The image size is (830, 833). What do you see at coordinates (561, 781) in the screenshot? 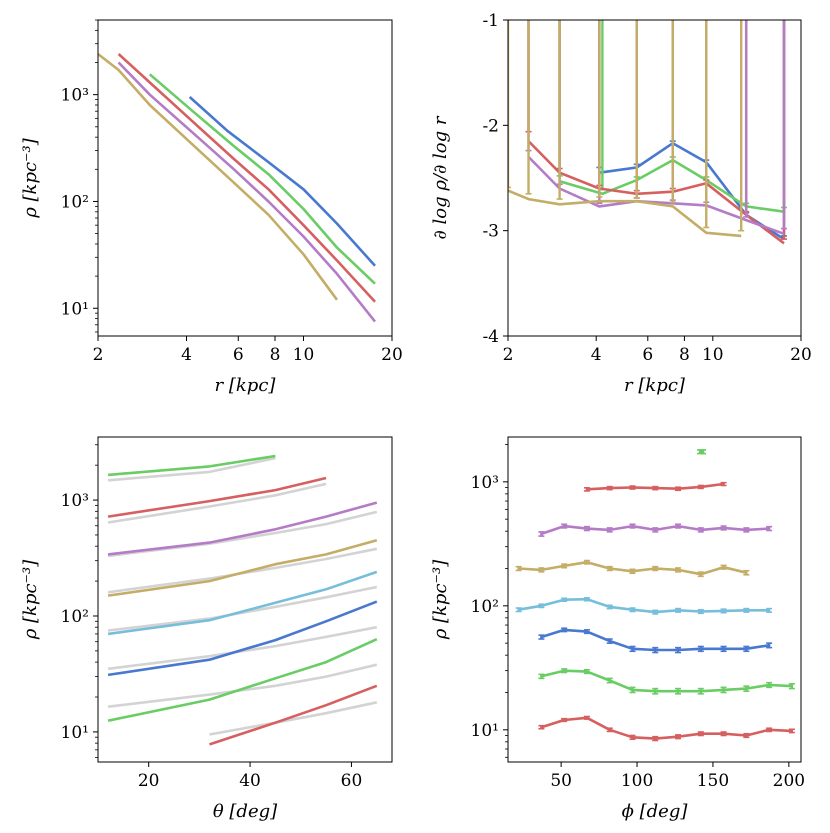
I see `x-tick-label: 50` at bounding box center [561, 781].